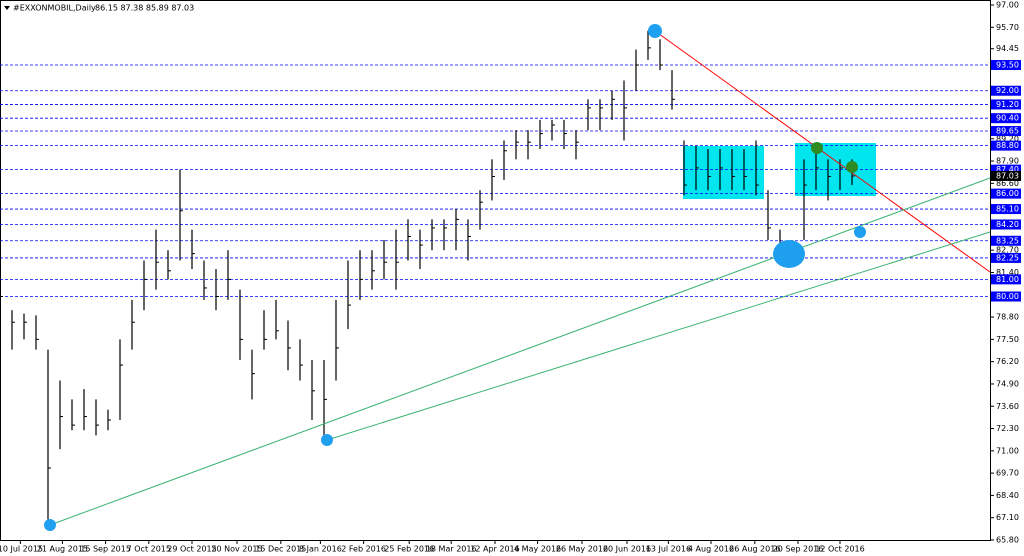  I want to click on y-tick-label: 68.40, so click(1007, 495).